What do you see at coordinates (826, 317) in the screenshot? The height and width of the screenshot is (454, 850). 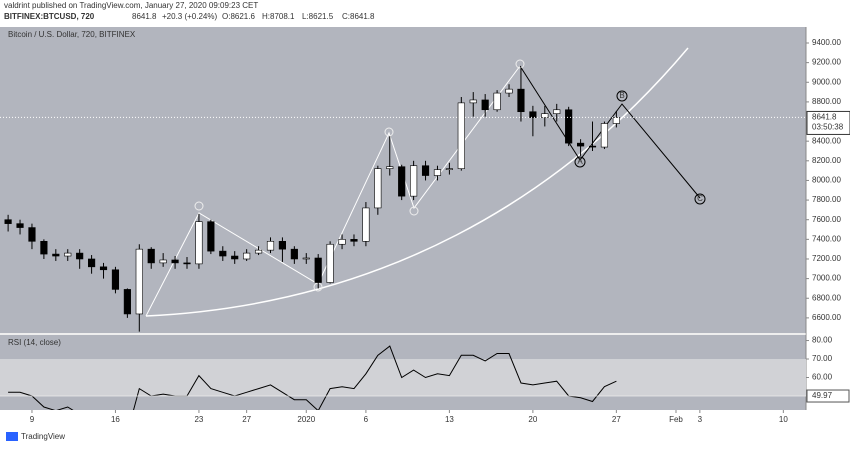 I see `y-tick-label: 6600.00` at bounding box center [826, 317].